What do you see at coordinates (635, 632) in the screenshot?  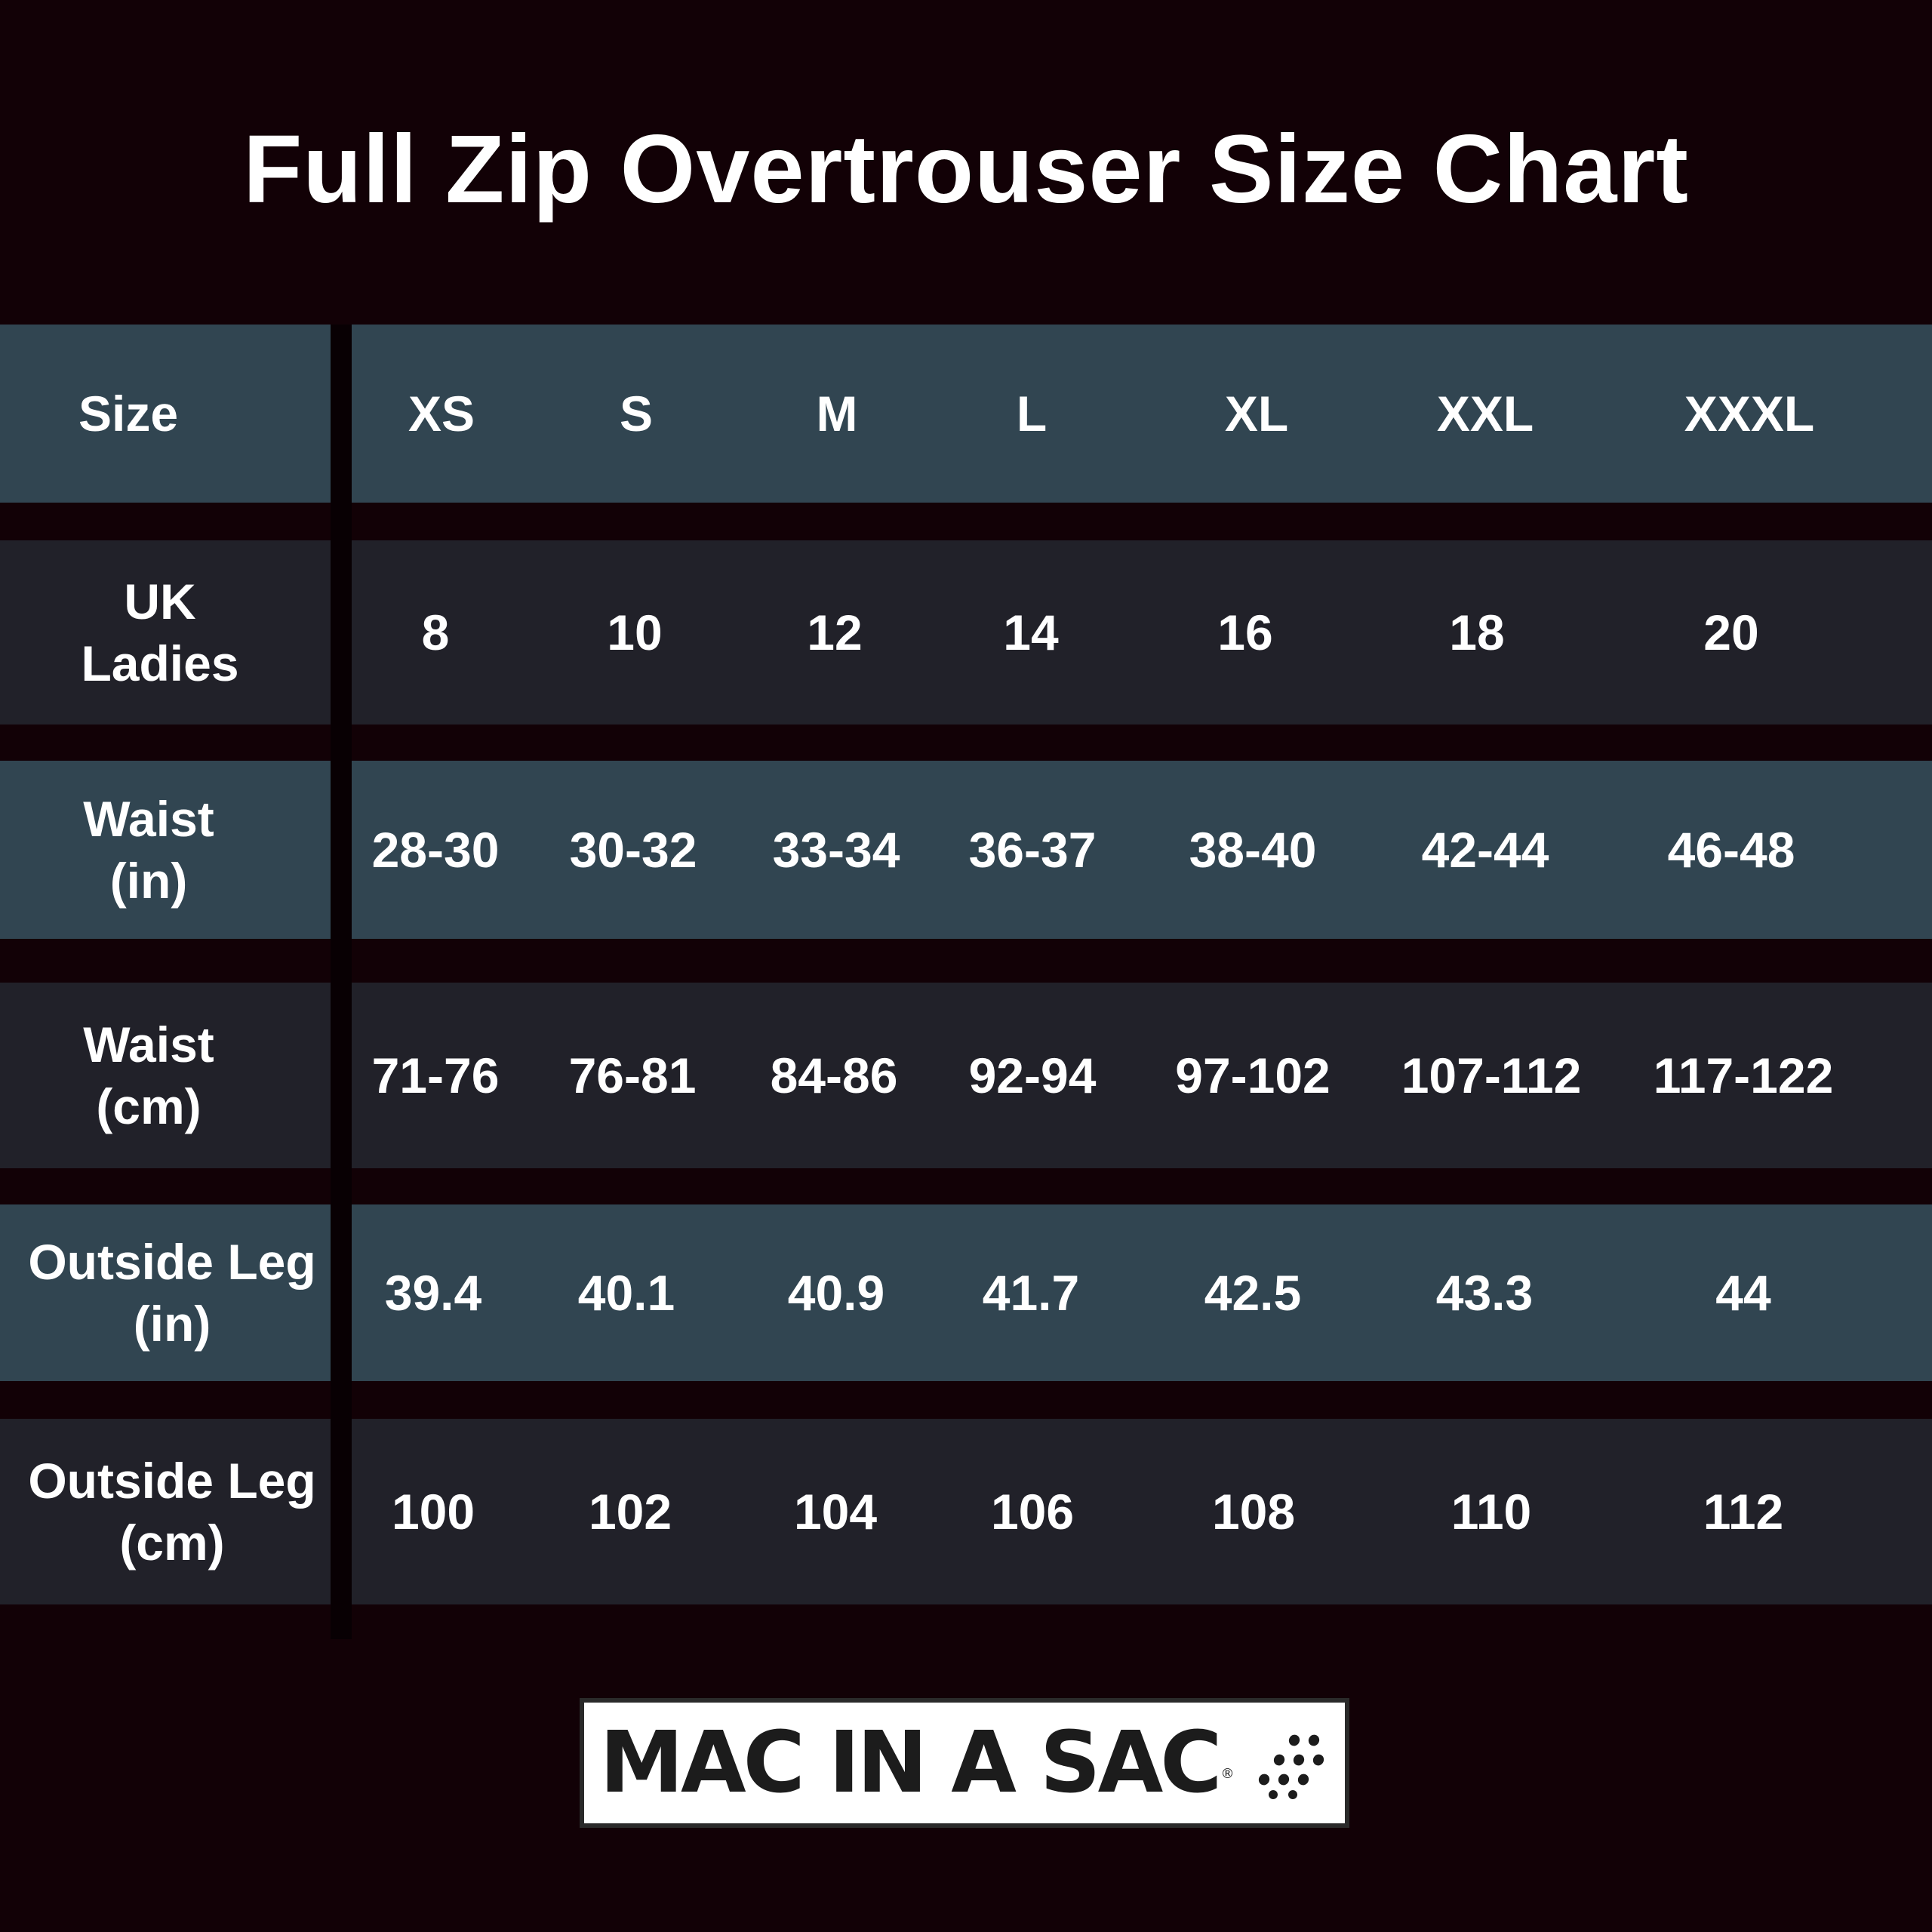 I see `table-cell: 10` at bounding box center [635, 632].